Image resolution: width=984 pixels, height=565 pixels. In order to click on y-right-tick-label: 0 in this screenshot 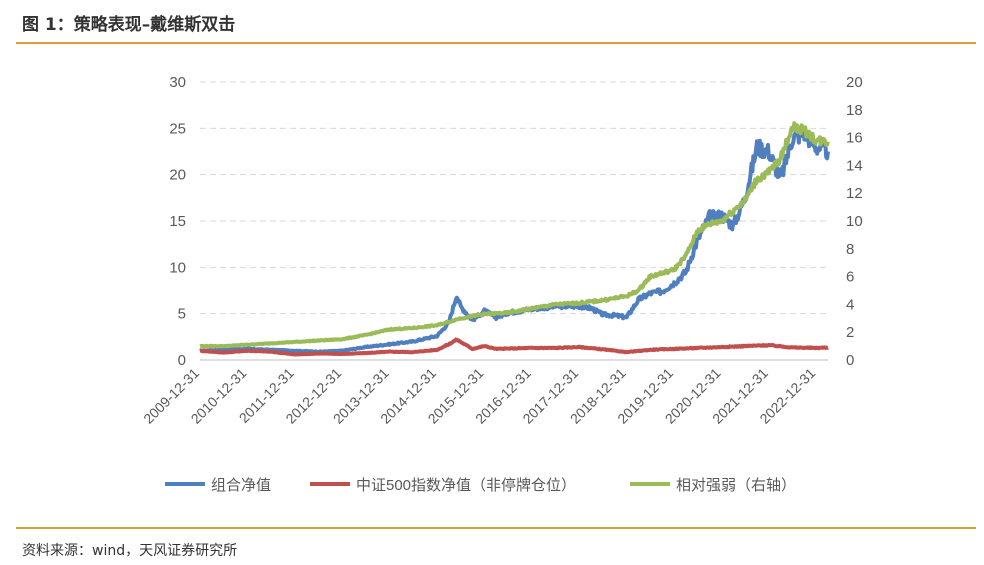, I will do `click(850, 360)`.